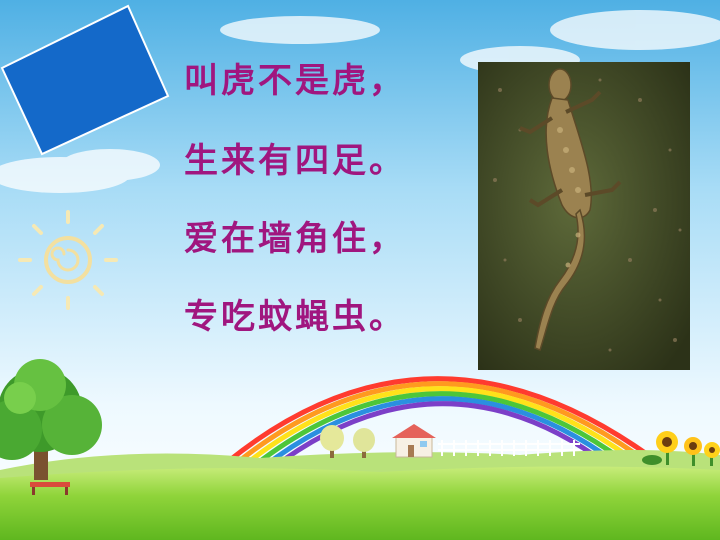 The image size is (720, 540). What do you see at coordinates (681, 448) in the screenshot?
I see `sunflowers` at bounding box center [681, 448].